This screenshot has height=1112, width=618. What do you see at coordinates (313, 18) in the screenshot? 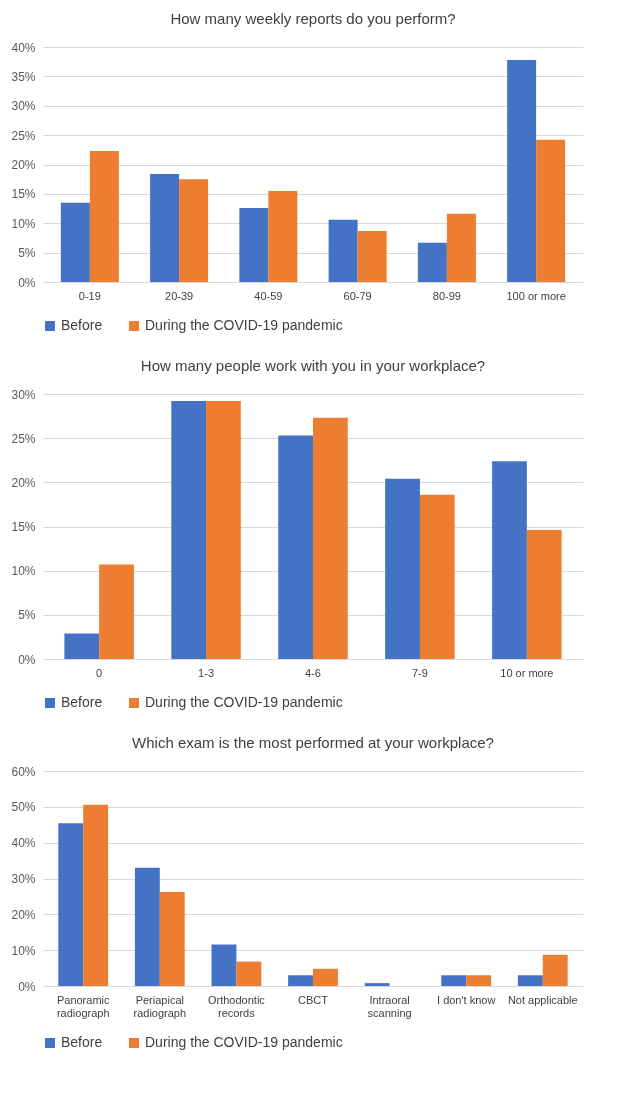
I see `chart-title: How many weekly reports do you perform?` at bounding box center [313, 18].